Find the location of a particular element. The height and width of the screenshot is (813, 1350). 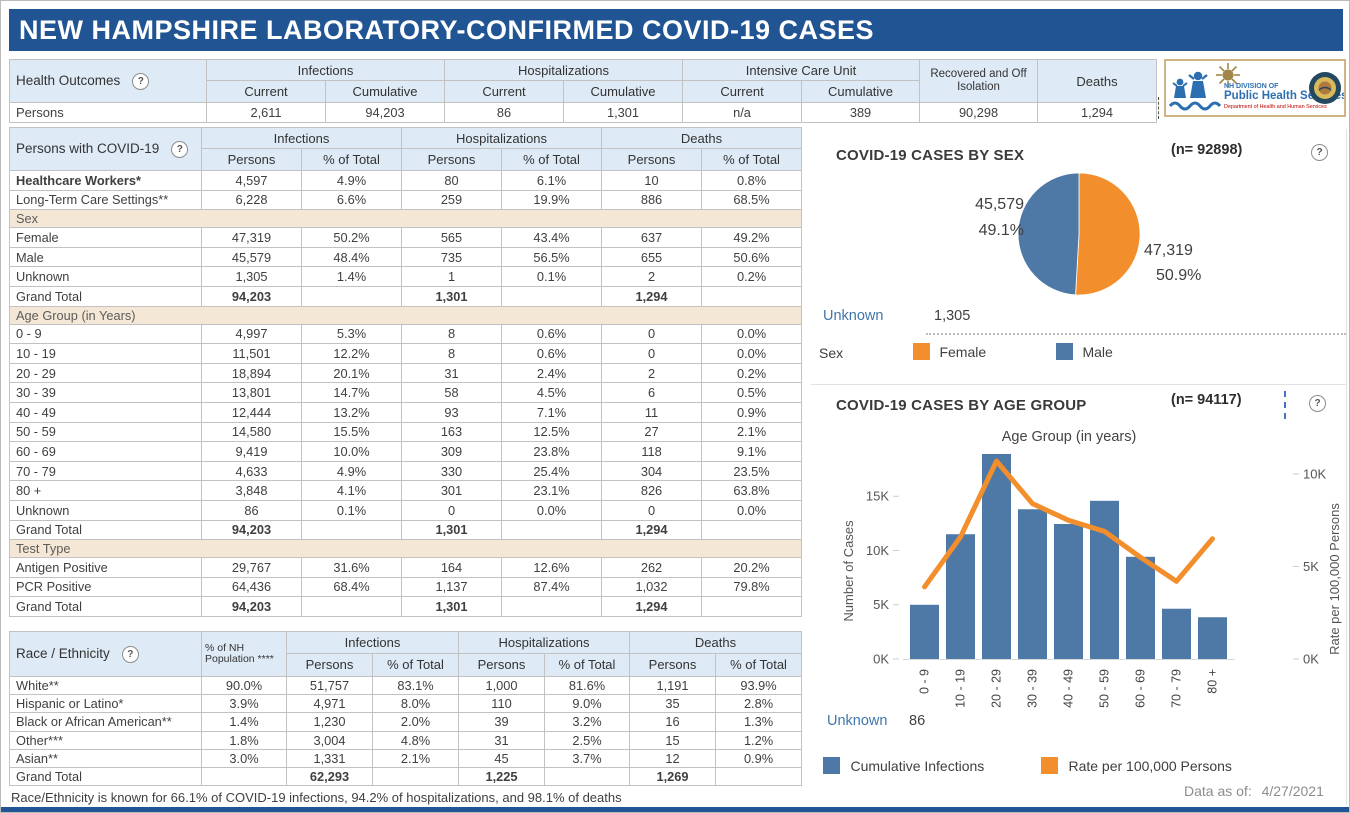

cell: 10.0% is located at coordinates (351, 451).